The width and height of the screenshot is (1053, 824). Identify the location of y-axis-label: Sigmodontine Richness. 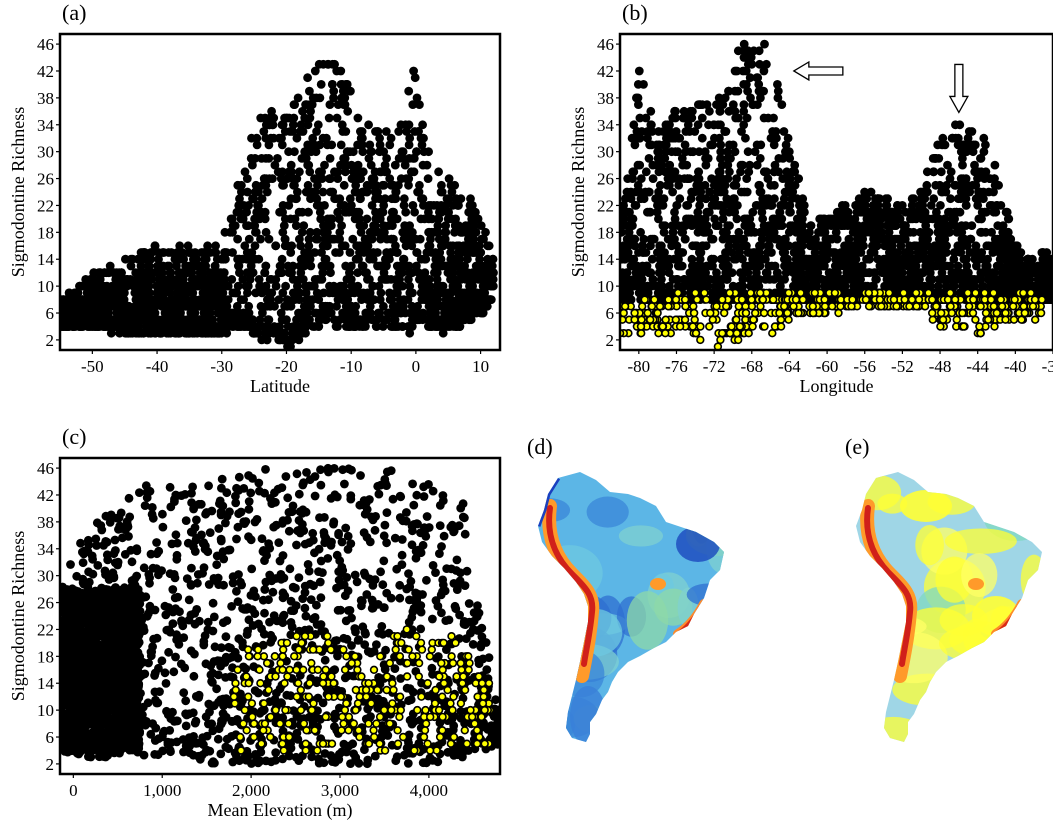
(18, 192).